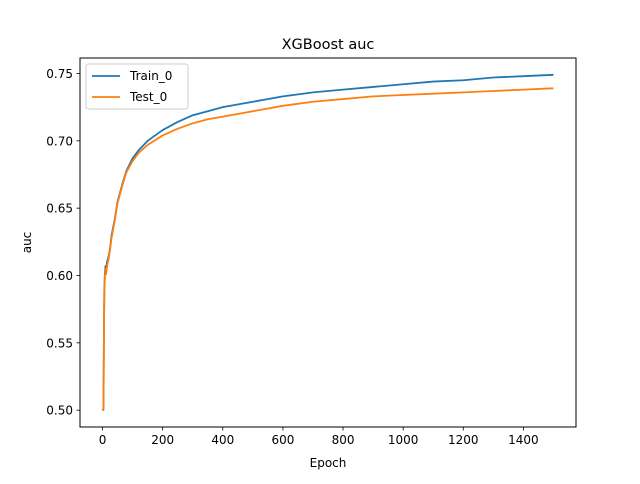 The width and height of the screenshot is (640, 484). What do you see at coordinates (137, 86) in the screenshot?
I see `legend: Train_0 Test_0` at bounding box center [137, 86].